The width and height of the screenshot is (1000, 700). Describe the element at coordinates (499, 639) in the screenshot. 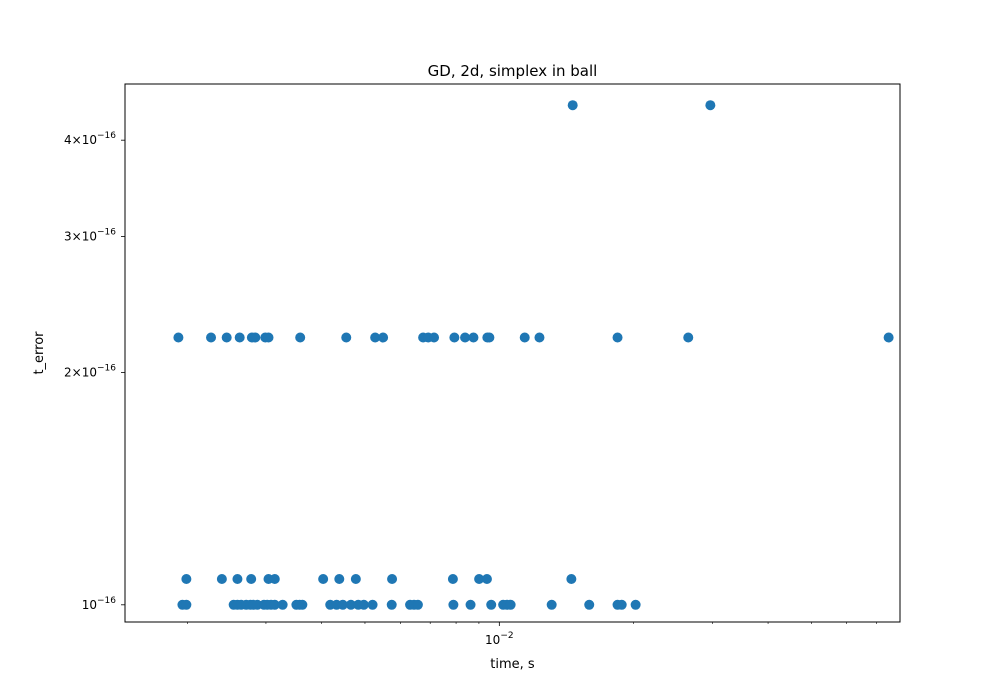

I see `x-tick-label: 10−2` at that location.